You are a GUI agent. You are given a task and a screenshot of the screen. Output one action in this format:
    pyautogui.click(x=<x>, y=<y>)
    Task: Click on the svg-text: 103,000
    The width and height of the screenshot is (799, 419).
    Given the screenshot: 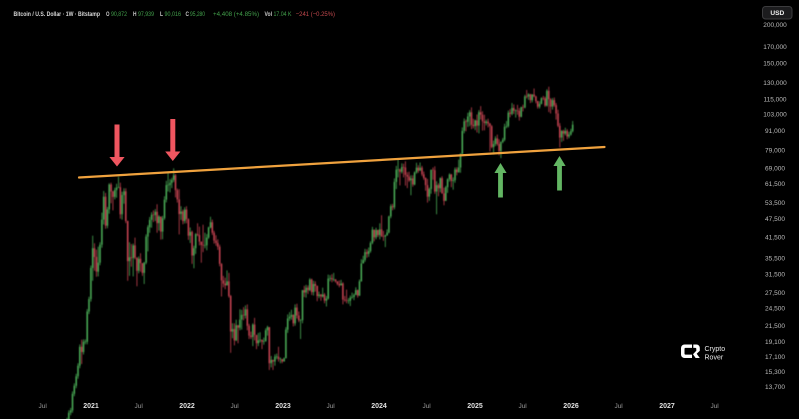 What is the action you would take?
    pyautogui.click(x=775, y=115)
    